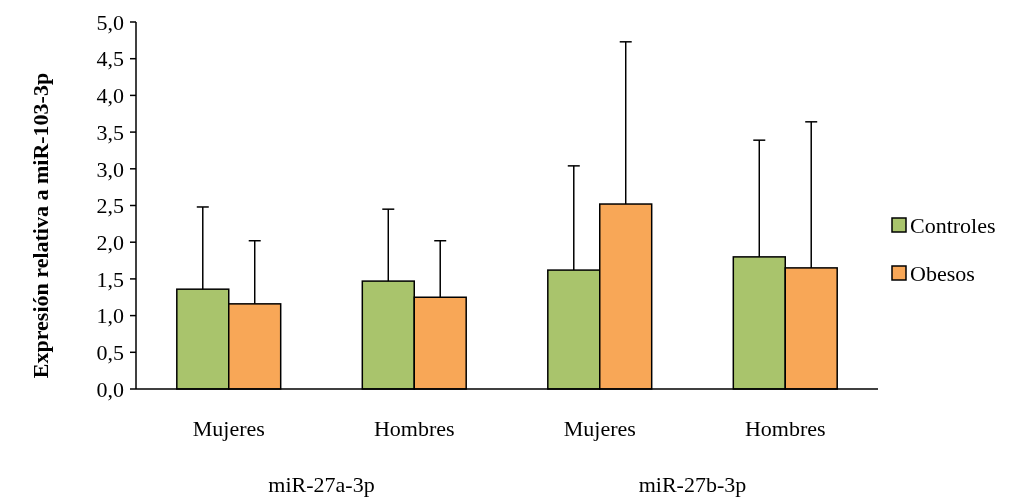 The image size is (1026, 497). I want to click on y-tick-label: 3,0, so click(110, 169).